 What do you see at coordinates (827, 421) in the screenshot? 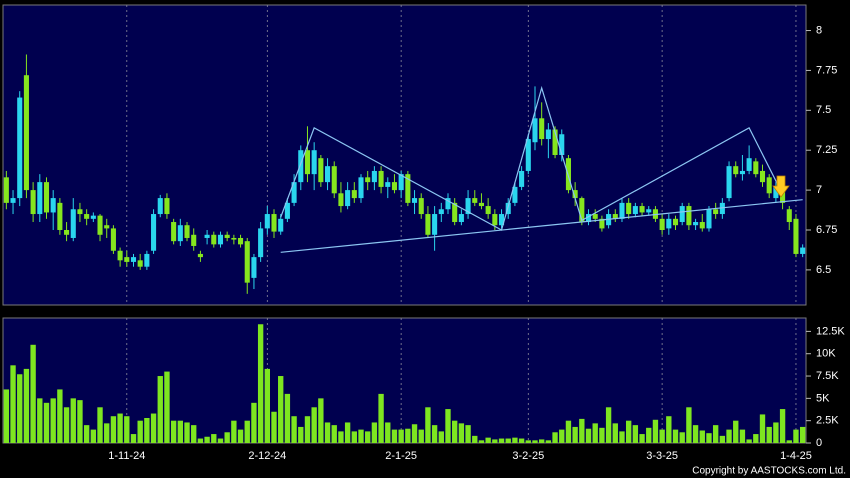
I see `y-tick-label: 2.5K` at bounding box center [827, 421].